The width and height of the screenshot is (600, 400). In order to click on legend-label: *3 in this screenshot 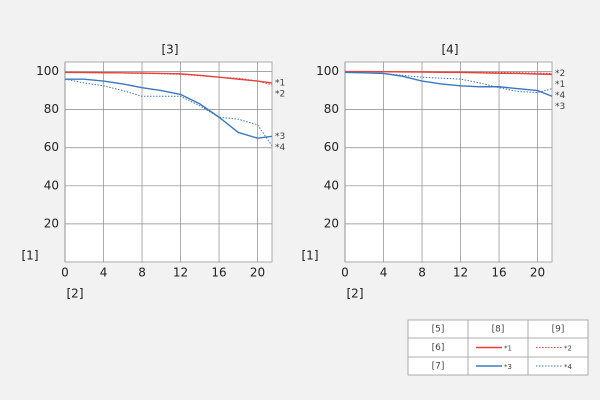, I will do `click(508, 367)`.